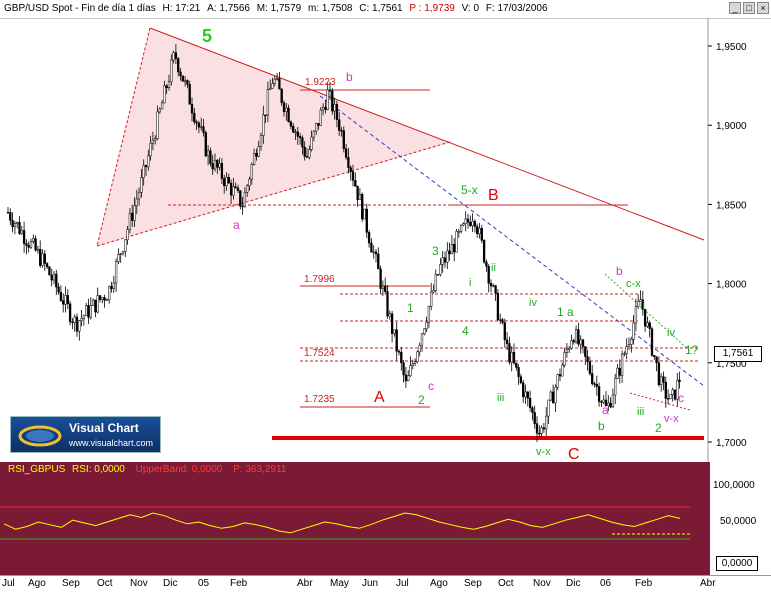  Describe the element at coordinates (465, 331) in the screenshot. I see `label-wave-4: 4` at that location.